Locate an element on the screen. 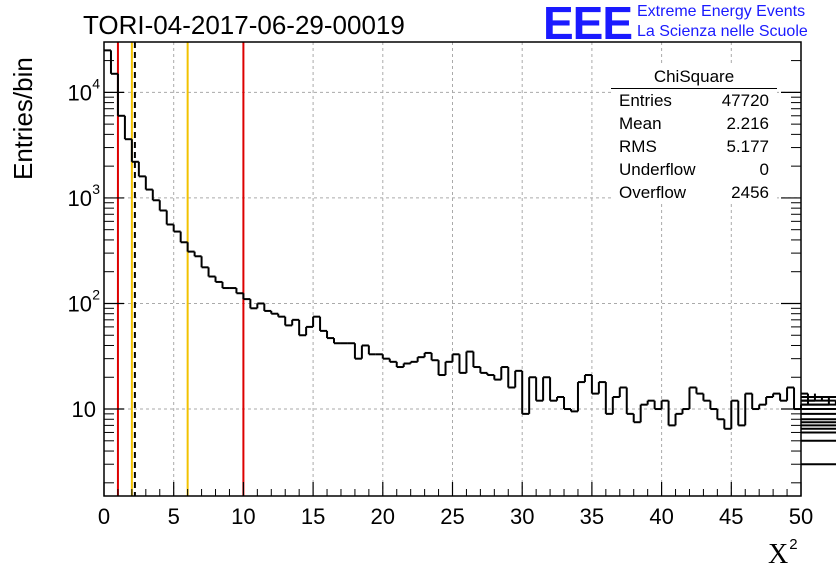 The width and height of the screenshot is (836, 572). y-tick-exponent: 4 is located at coordinates (96, 83).